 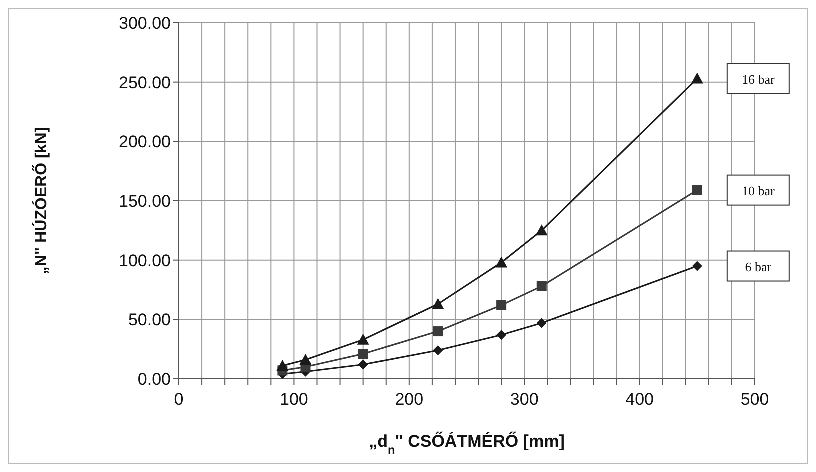 What do you see at coordinates (294, 399) in the screenshot?
I see `x-tick-label: 100` at bounding box center [294, 399].